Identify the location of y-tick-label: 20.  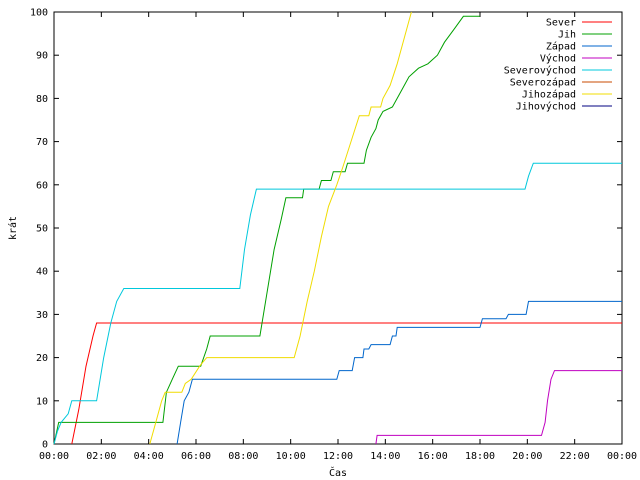
(42, 358).